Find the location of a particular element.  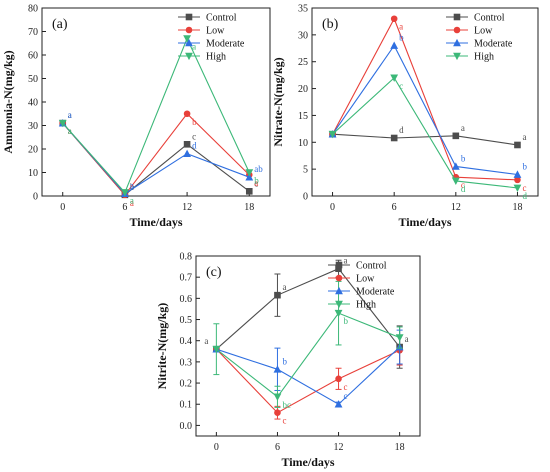

significance-label: ab is located at coordinates (258, 169).